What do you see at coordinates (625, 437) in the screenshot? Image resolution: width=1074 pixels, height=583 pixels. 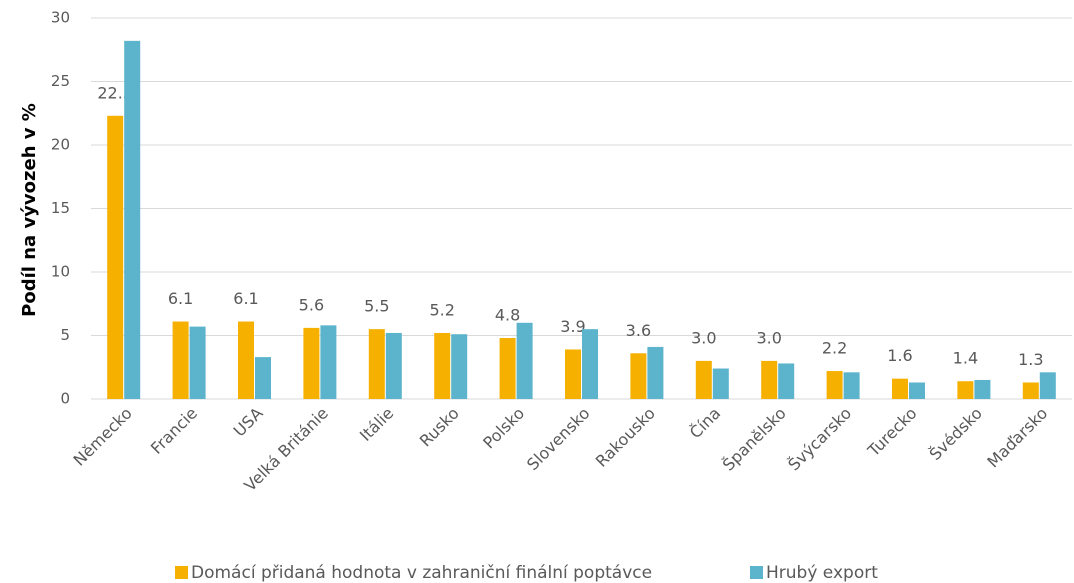 I see `x-tick-label: Rakousko` at bounding box center [625, 437].